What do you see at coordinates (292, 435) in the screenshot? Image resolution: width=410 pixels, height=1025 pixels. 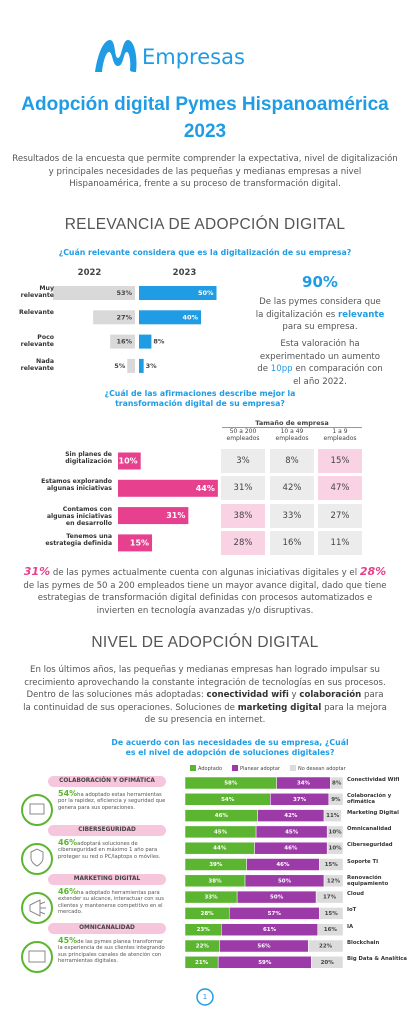 I see `column-header: 10 a 49 empleados` at bounding box center [292, 435].